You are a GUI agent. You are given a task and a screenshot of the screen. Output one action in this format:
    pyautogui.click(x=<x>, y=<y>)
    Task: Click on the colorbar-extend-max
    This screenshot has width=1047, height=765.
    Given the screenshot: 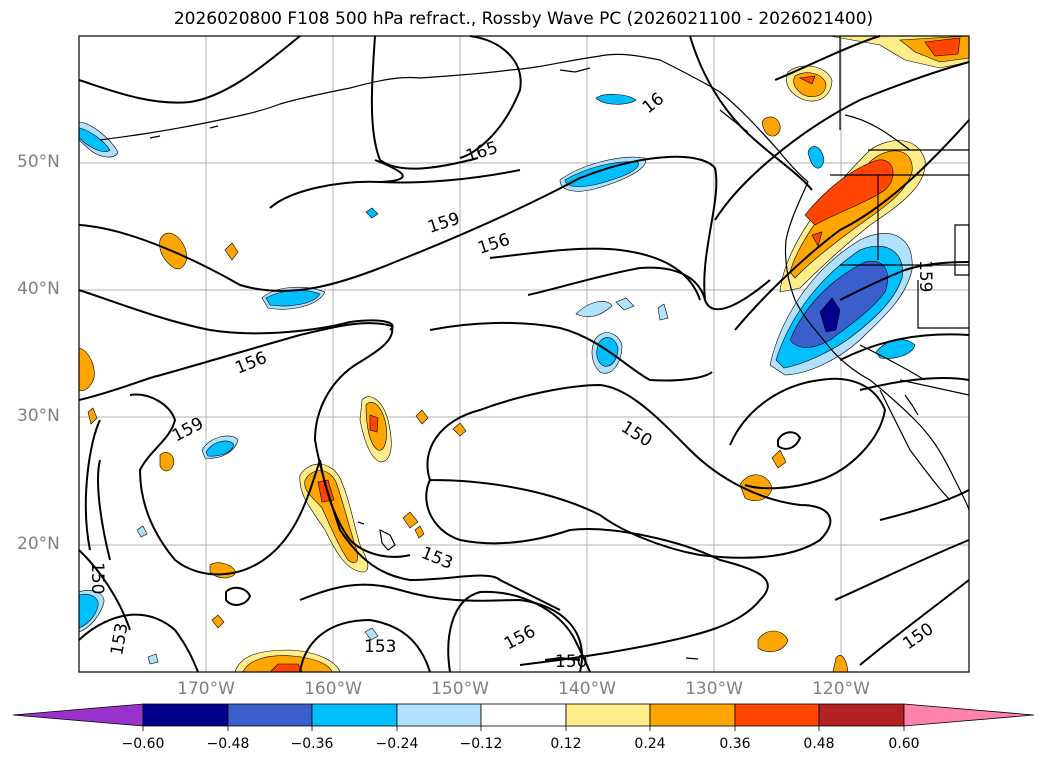 What is the action you would take?
    pyautogui.click(x=969, y=715)
    